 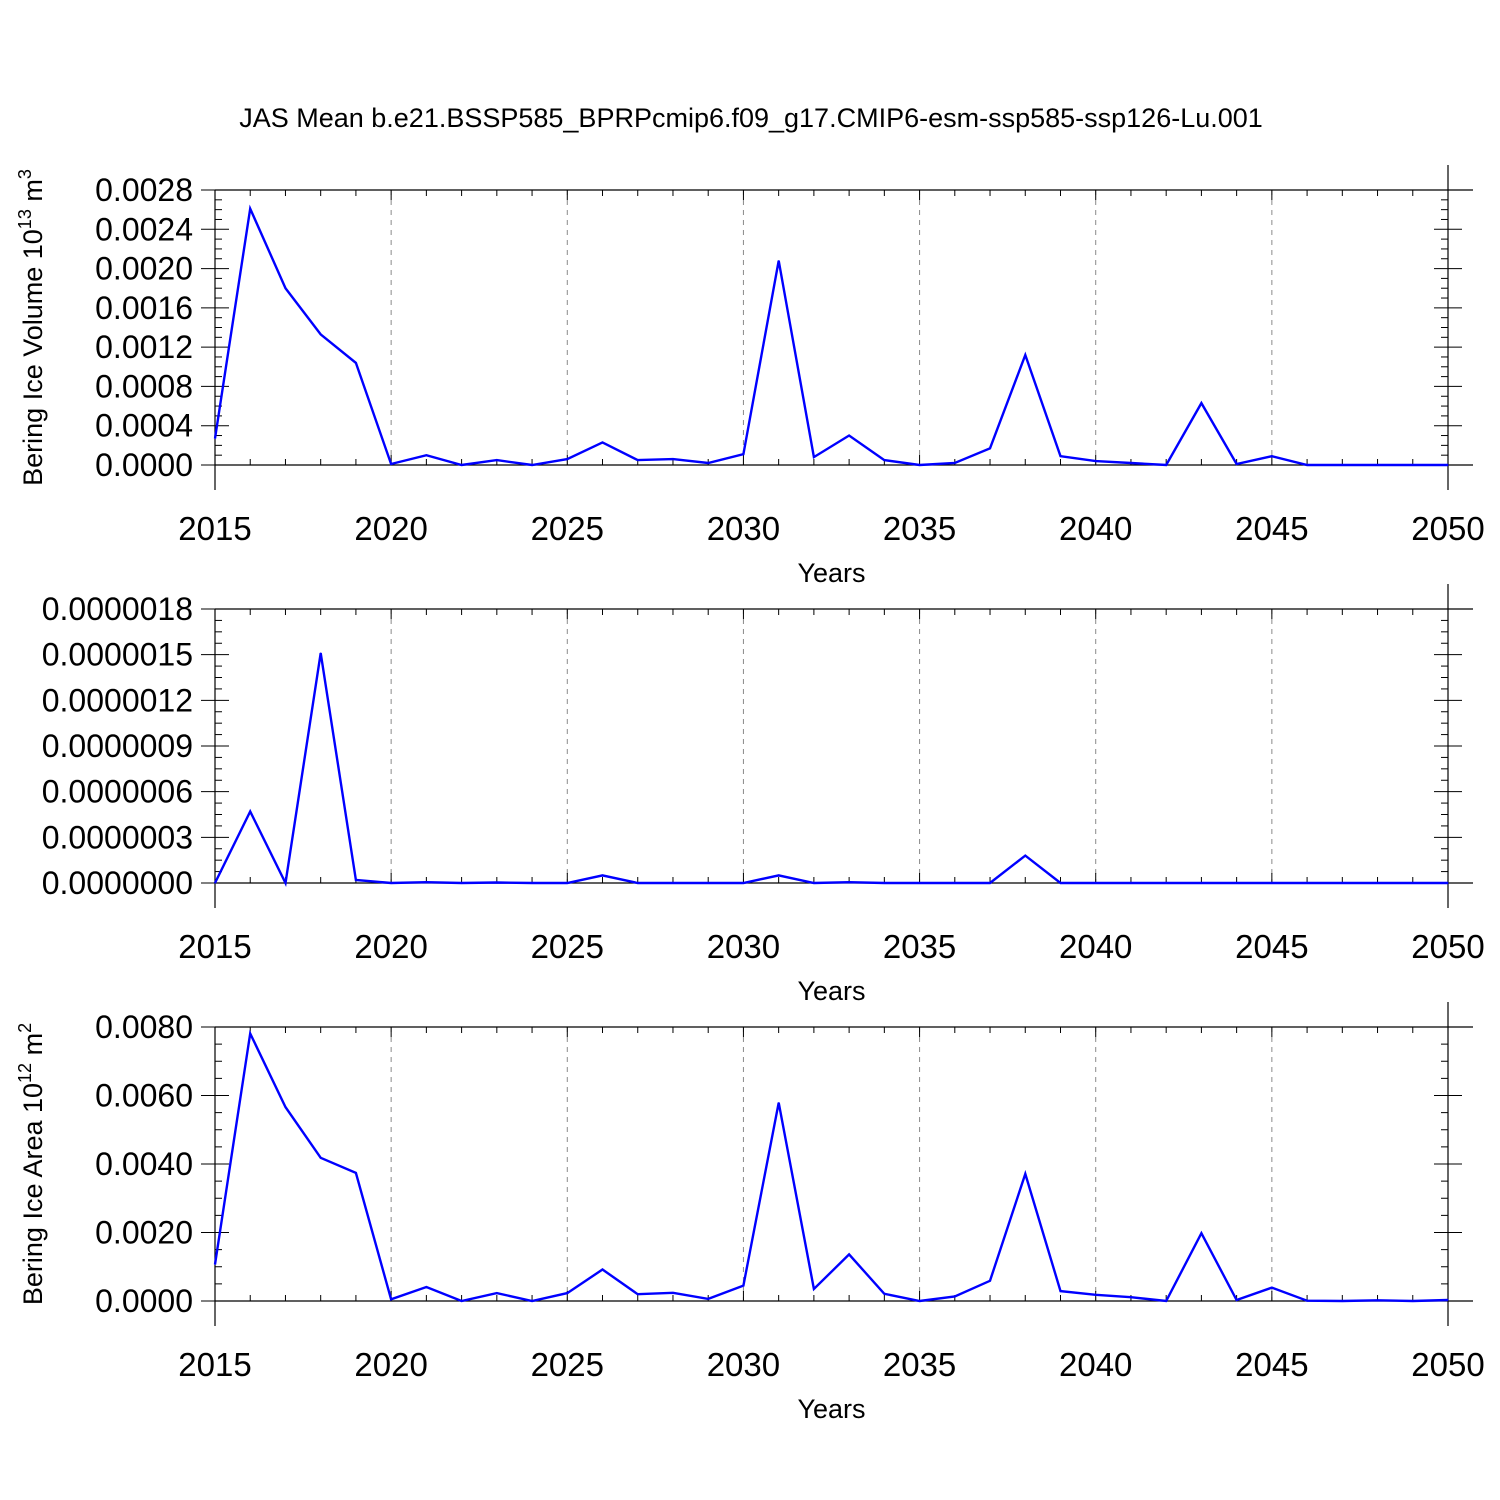 What do you see at coordinates (117, 883) in the screenshot?
I see `y-tick-label: 0.0000000` at bounding box center [117, 883].